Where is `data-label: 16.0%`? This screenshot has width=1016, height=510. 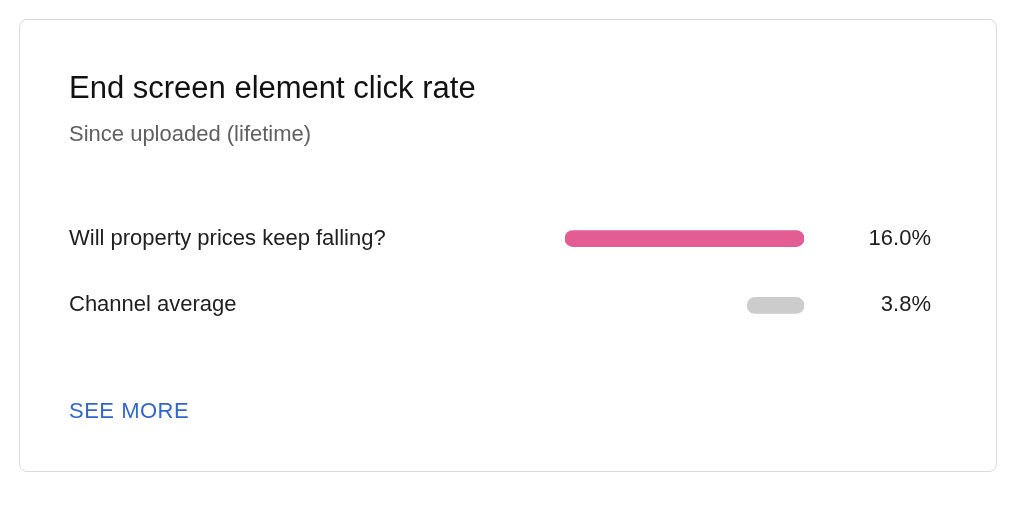 data-label: 16.0% is located at coordinates (899, 237).